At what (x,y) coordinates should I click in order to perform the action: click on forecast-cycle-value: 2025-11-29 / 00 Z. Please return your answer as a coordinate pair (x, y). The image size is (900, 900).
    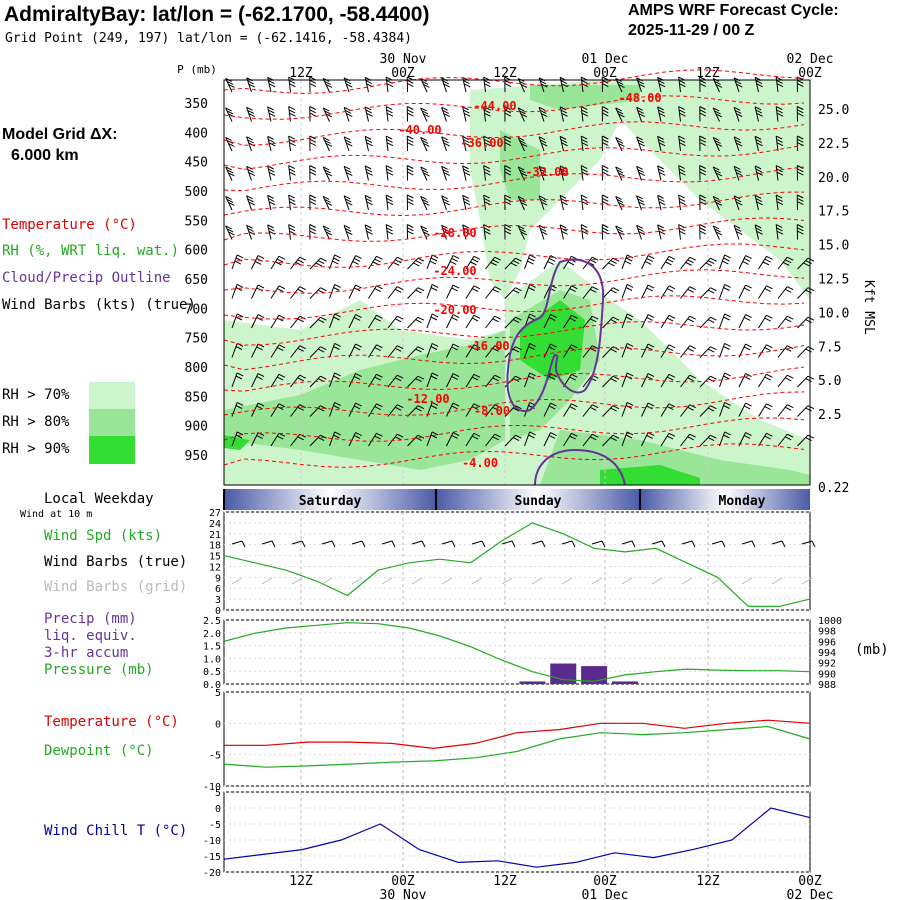
    Looking at the image, I should click on (691, 30).